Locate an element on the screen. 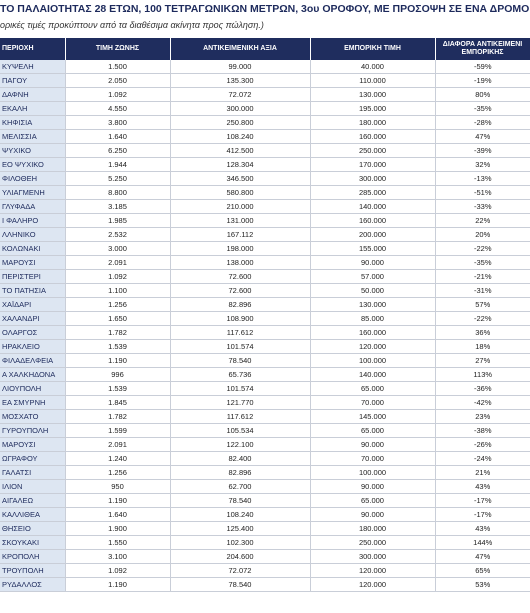 The width and height of the screenshot is (530, 613). table-row: ΧΑΪΔΑΡΙ 1.256 82.896 130.000 57% is located at coordinates (265, 304).